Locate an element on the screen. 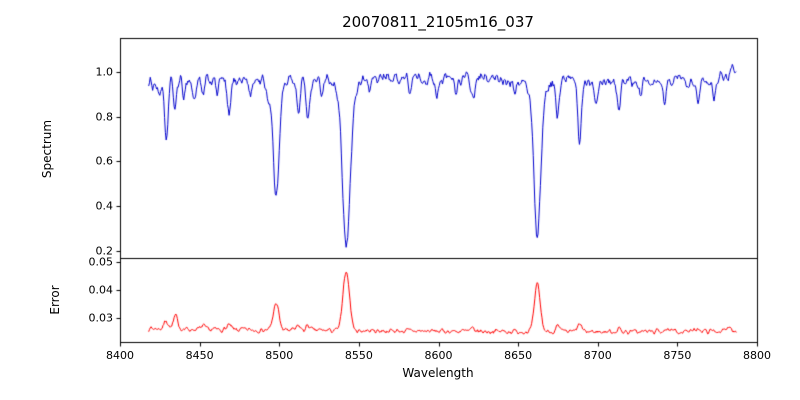  chart-title: 20070811_2105m16_037 is located at coordinates (438, 22).